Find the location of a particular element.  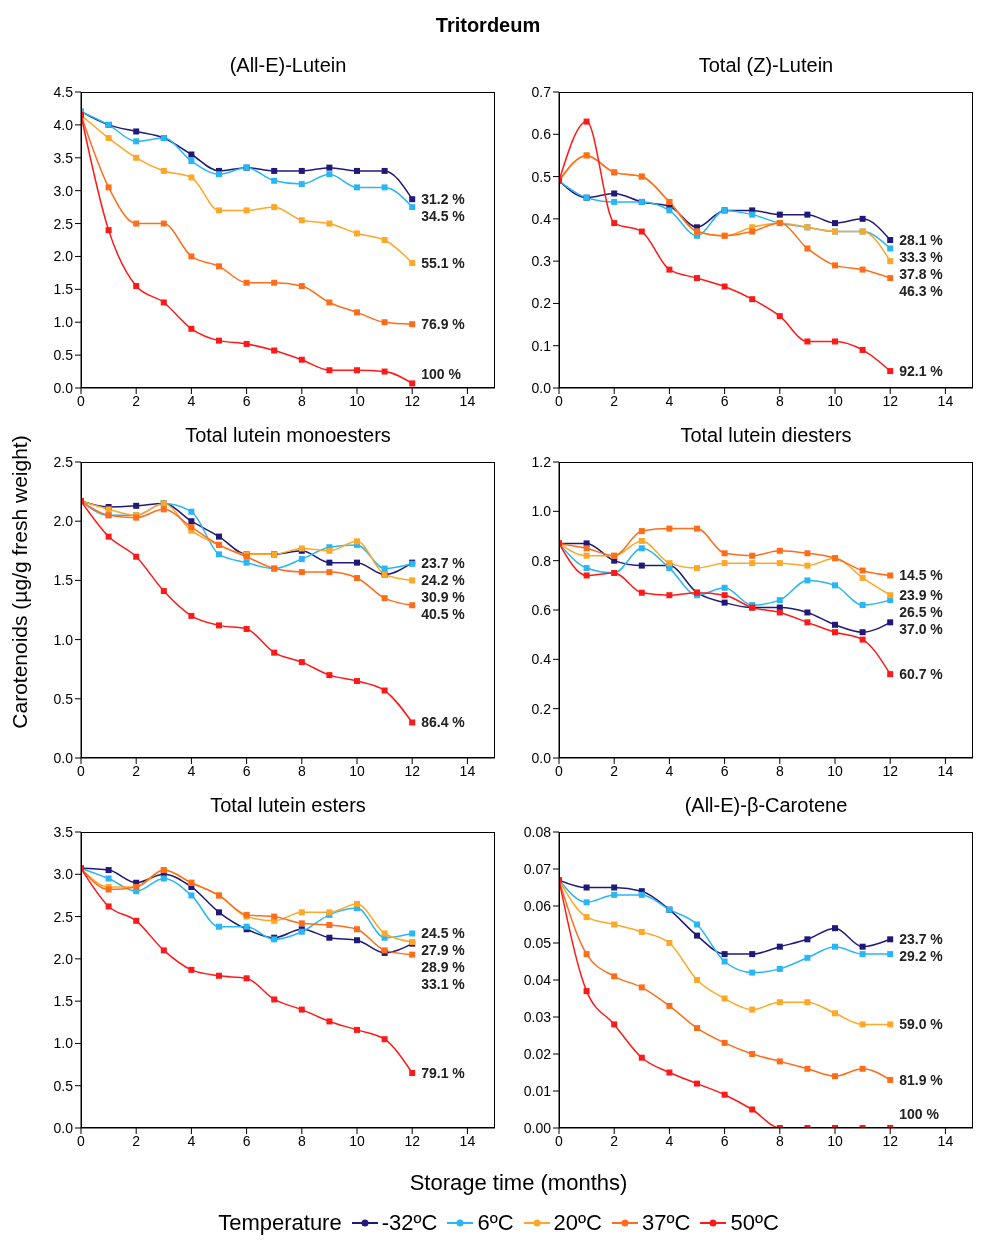

legend-label: 6ºC is located at coordinates (495, 1223).